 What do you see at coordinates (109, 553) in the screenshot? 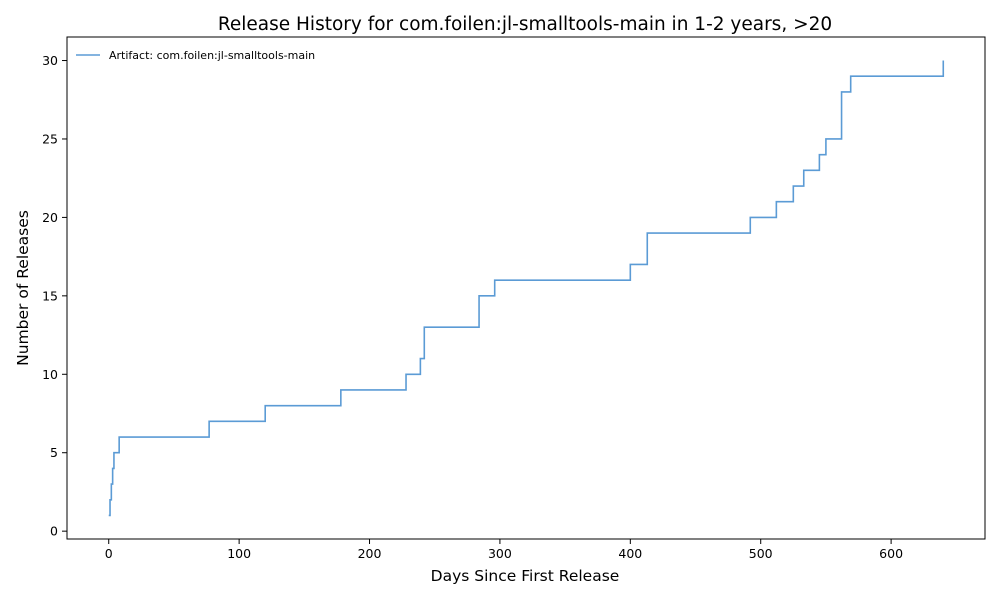
I see `x-tick-label: 0` at bounding box center [109, 553].